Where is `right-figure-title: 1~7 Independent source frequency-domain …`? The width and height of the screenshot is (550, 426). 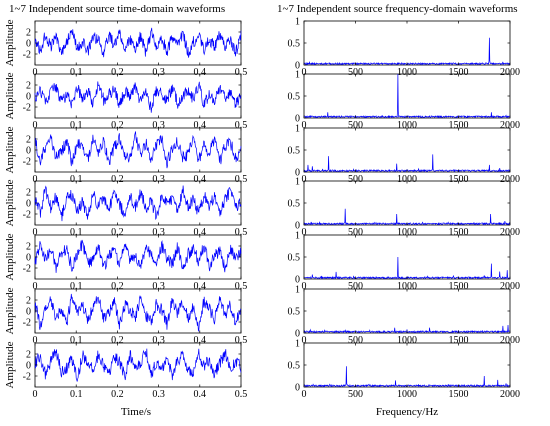
right-figure-title: 1~7 Independent source frequency-domain … is located at coordinates (397, 9).